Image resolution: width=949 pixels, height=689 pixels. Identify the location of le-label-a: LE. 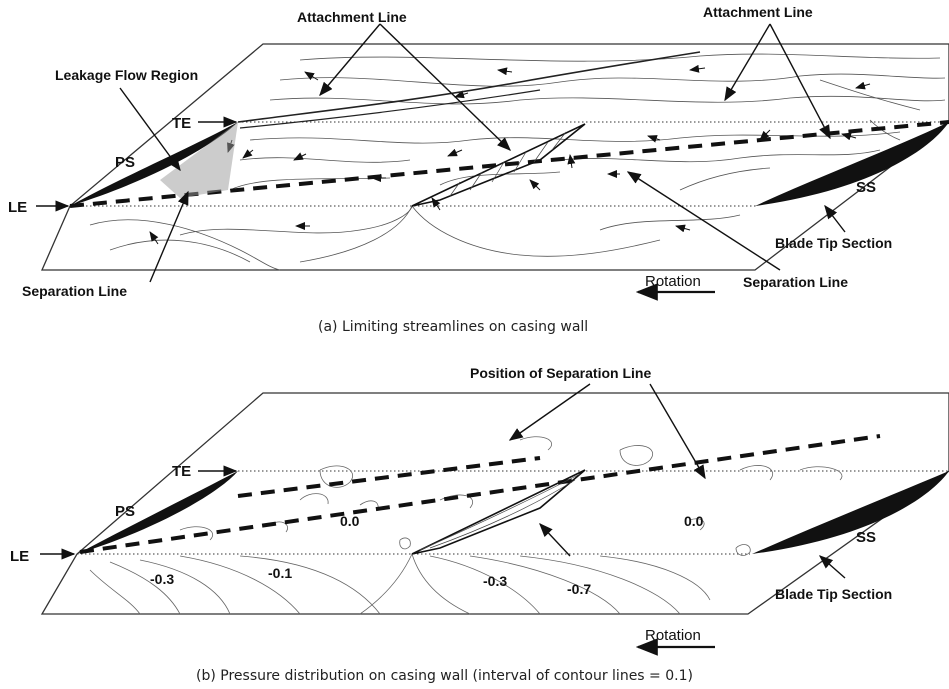
(17, 207).